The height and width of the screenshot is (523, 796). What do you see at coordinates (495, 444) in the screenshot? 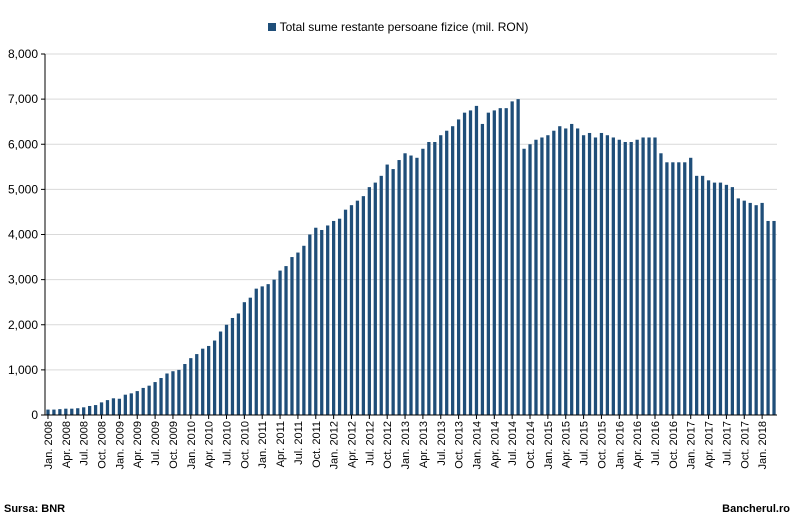
I see `x-tick-label: Apr. 2014` at bounding box center [495, 444].